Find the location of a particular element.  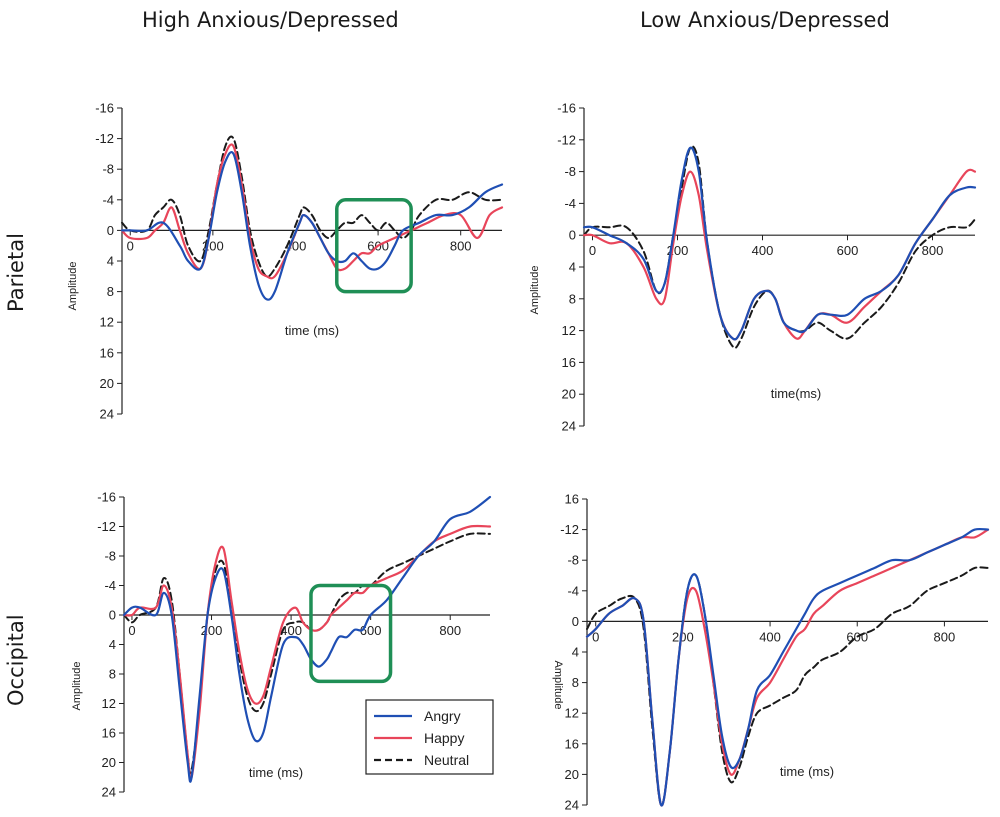

x-axis-label: time(ms) is located at coordinates (796, 393).